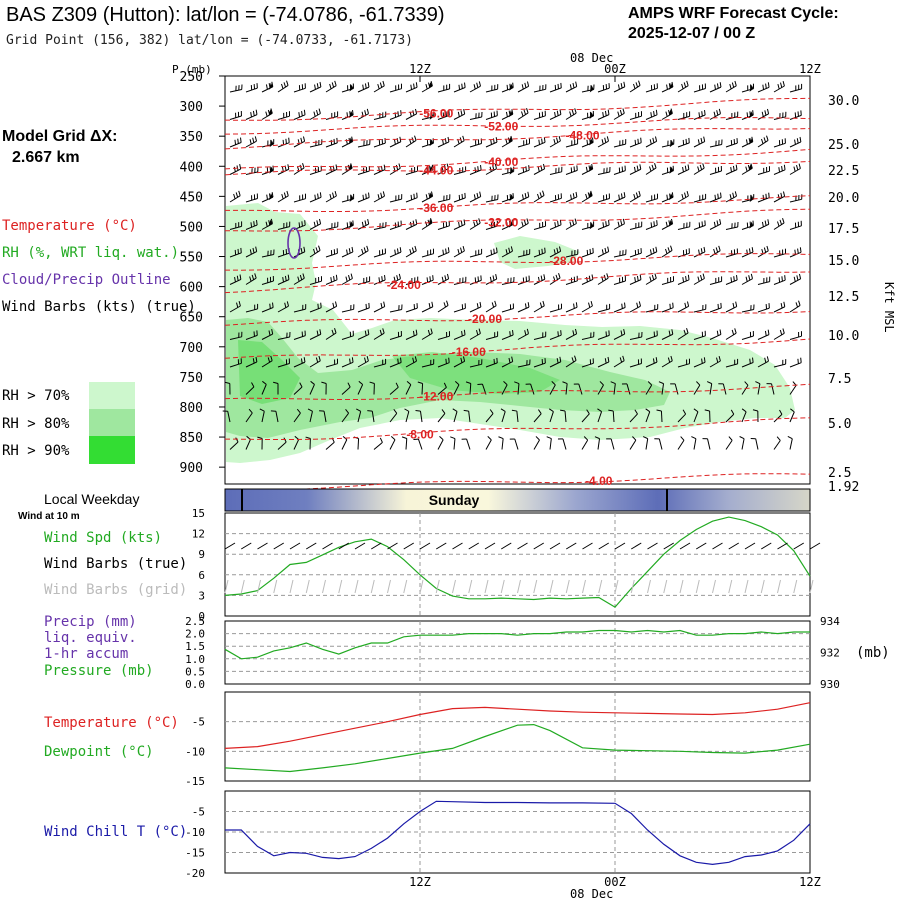 The height and width of the screenshot is (900, 900). What do you see at coordinates (191, 378) in the screenshot?
I see `pressure-tick-label: 750` at bounding box center [191, 378].